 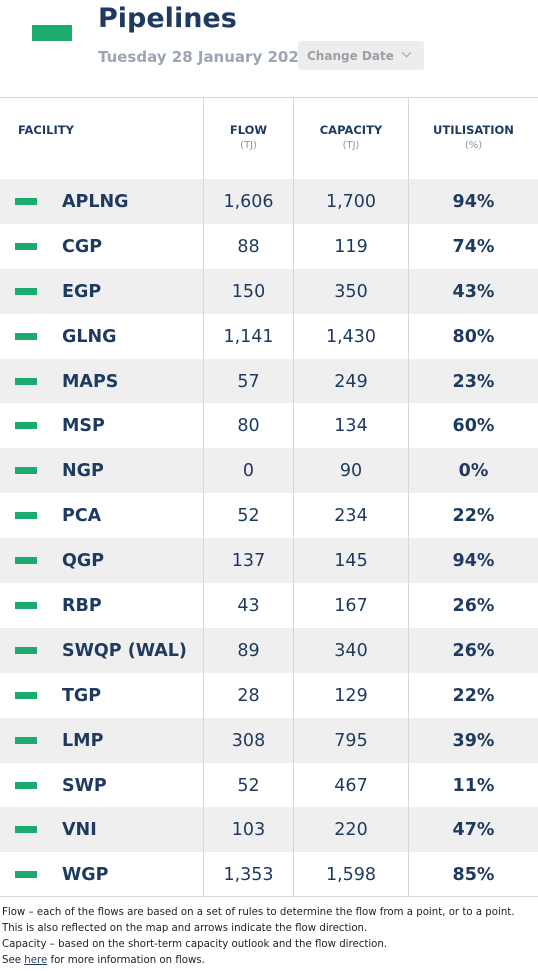 I want to click on utilisation-value: 22%, so click(x=473, y=695).